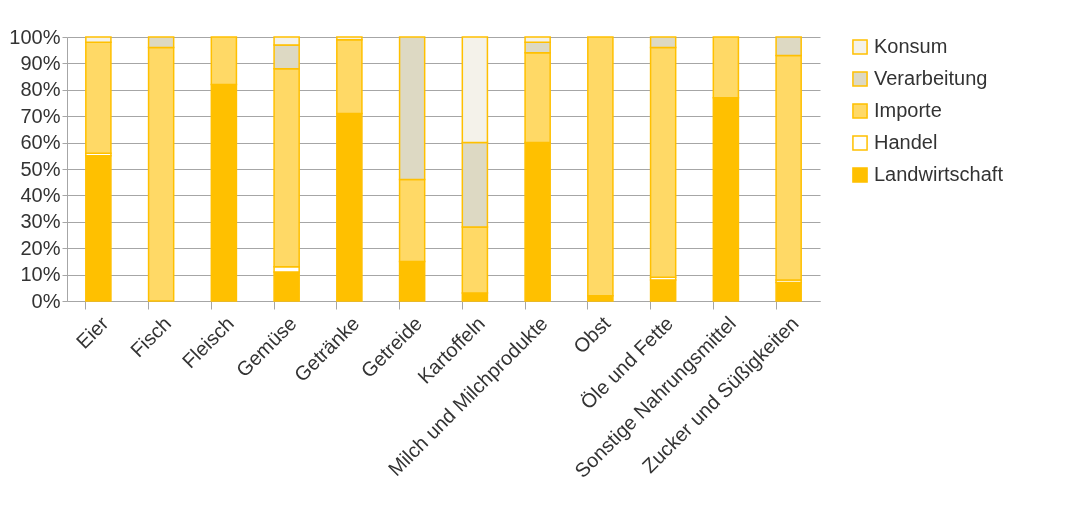 The width and height of the screenshot is (1073, 517). What do you see at coordinates (35, 36) in the screenshot?
I see `y-tick-label: 100%` at bounding box center [35, 36].